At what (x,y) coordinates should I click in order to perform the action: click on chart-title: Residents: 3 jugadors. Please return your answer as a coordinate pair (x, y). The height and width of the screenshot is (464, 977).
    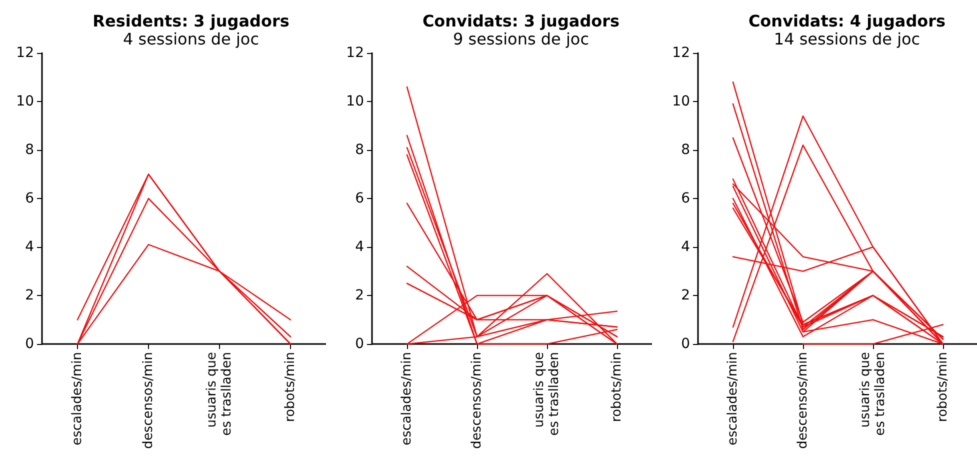
    Looking at the image, I should click on (191, 21).